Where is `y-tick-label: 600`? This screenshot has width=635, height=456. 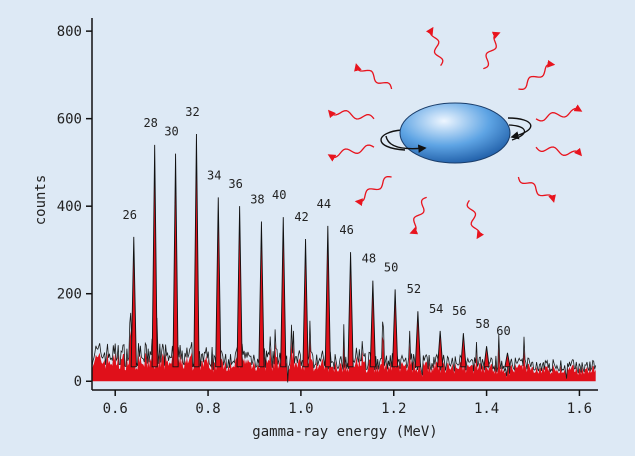
y-tick-label: 600 is located at coordinates (69, 120).